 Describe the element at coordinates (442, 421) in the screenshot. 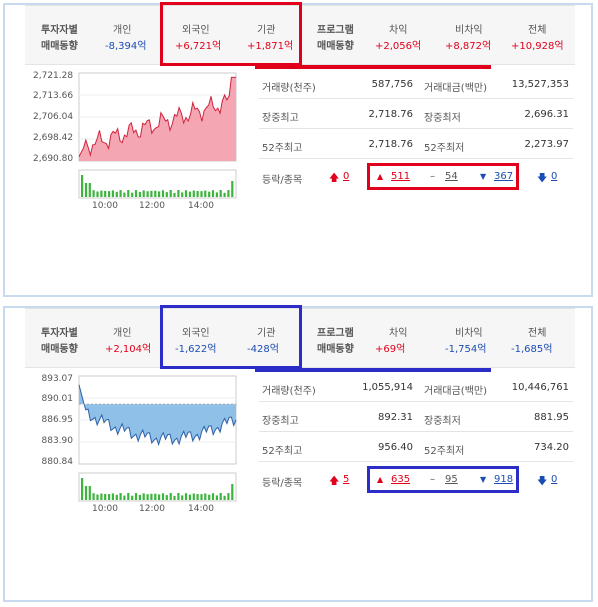

I see `stat-label: 장중최저` at that location.